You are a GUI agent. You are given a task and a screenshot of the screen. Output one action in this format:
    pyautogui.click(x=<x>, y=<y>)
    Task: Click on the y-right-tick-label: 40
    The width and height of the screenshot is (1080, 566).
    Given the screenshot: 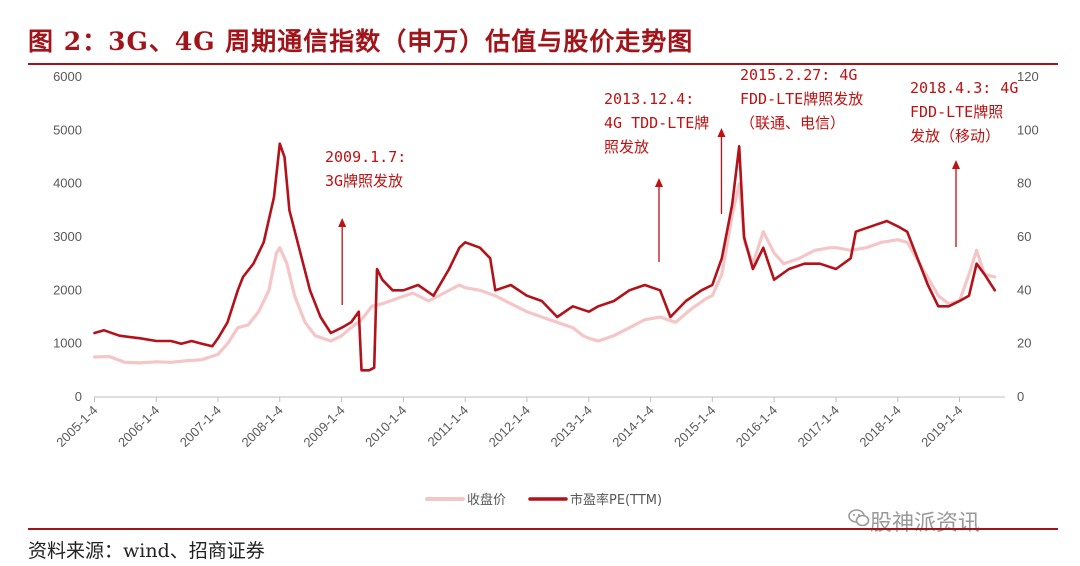 What is the action you would take?
    pyautogui.click(x=1024, y=289)
    